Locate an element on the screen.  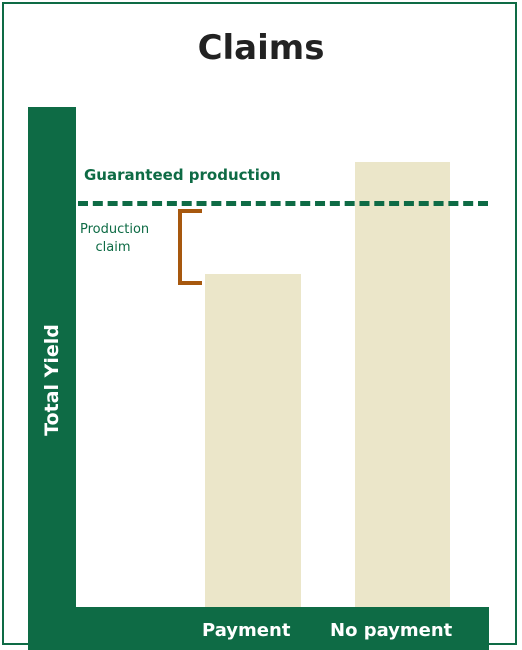
y-axis-label: Total Yield is located at coordinates (52, 380).